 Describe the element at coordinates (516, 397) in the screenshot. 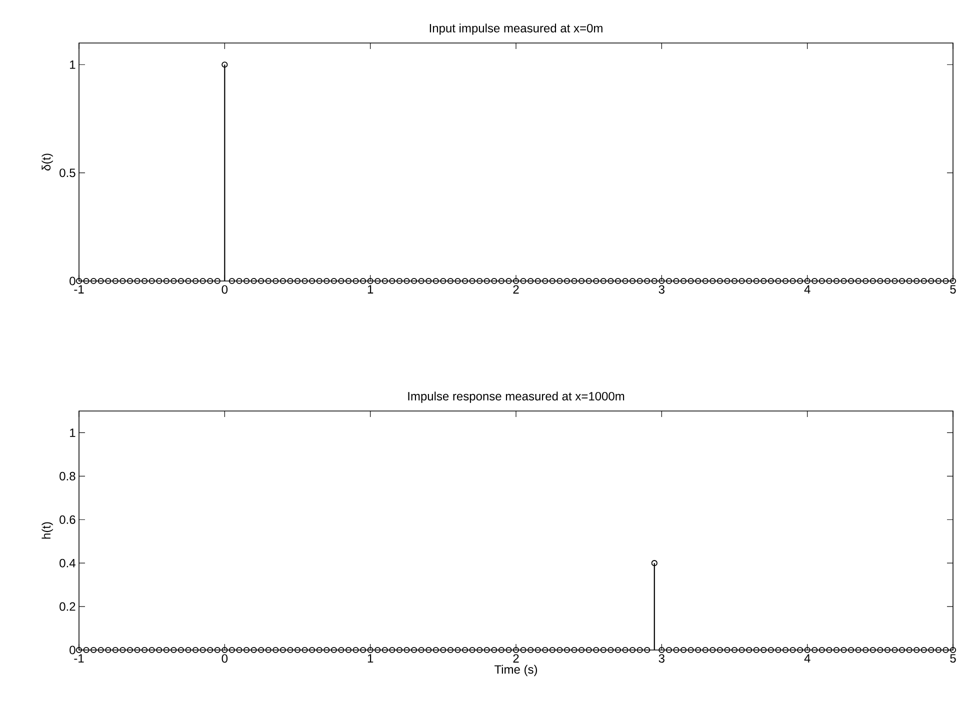

I see `chart-title: Impulse response measured at x=1000m` at that location.